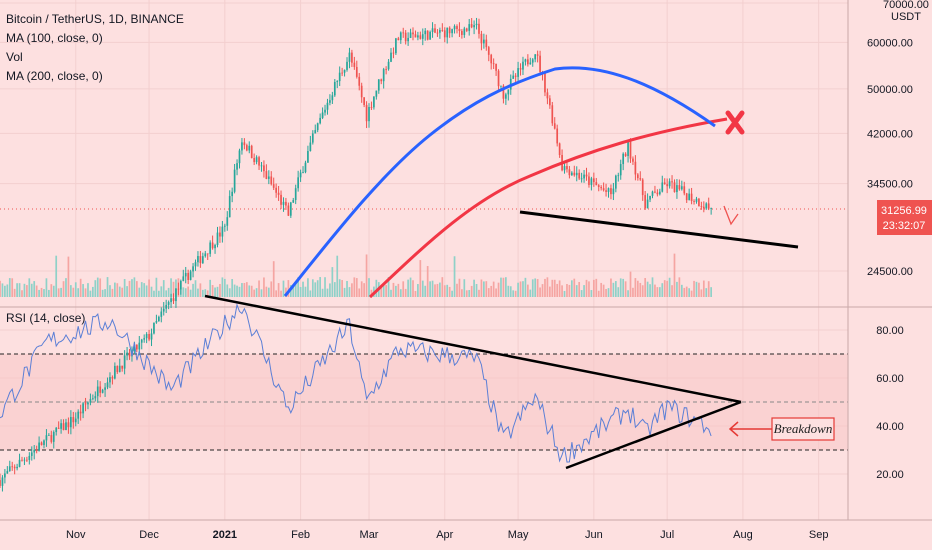 The width and height of the screenshot is (932, 550). What do you see at coordinates (890, 43) in the screenshot?
I see `price-tick-label: 60000.00` at bounding box center [890, 43].